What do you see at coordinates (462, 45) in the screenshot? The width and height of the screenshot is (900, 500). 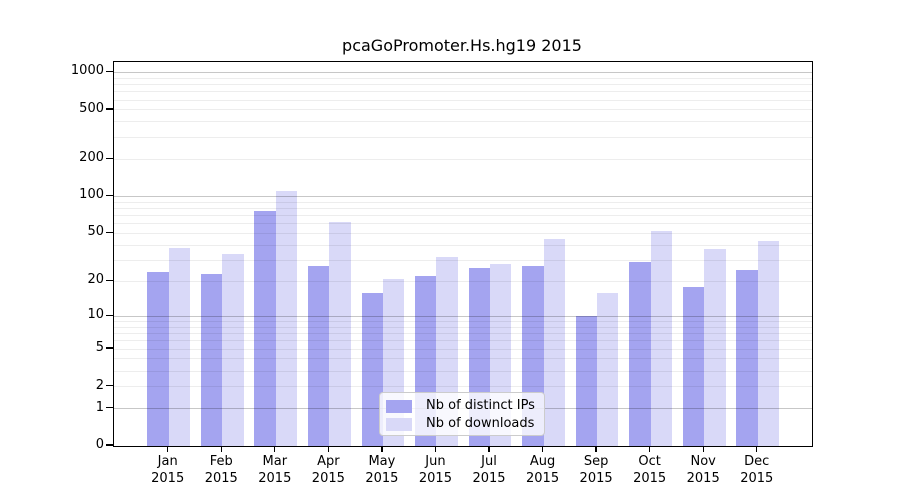 I see `chart-title: pcaGoPromoter.Hs.hg19 2015` at bounding box center [462, 45].